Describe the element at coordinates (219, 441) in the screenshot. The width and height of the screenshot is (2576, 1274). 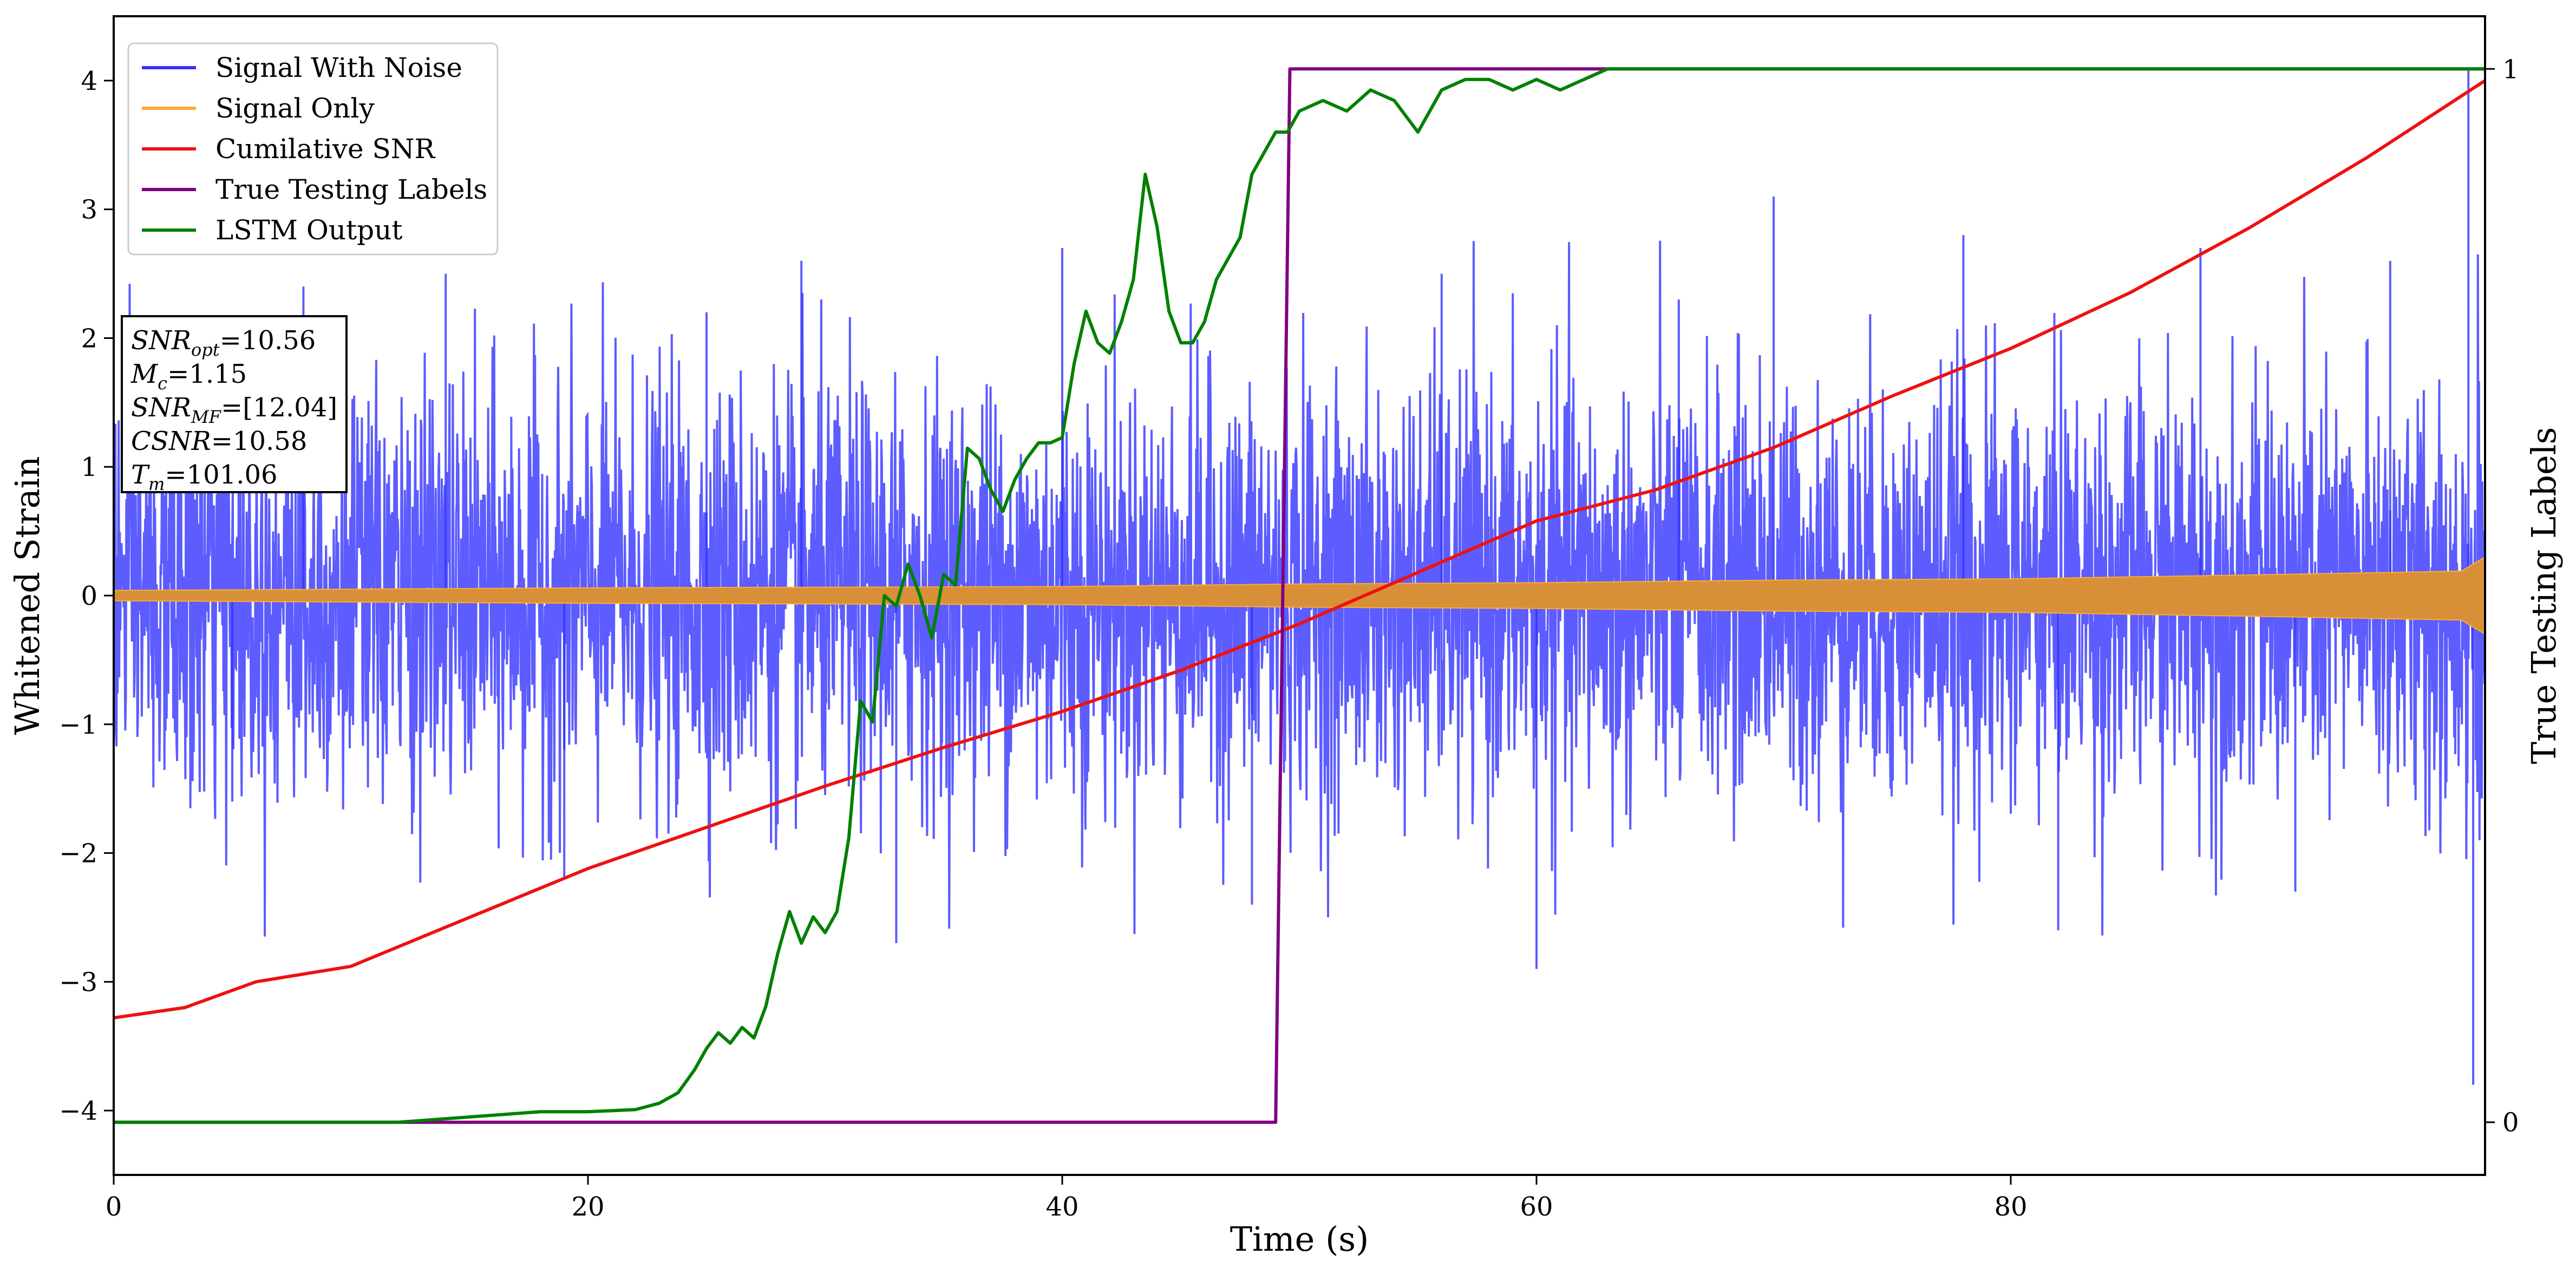
I see `annotation-csnr: CSNR=10.58` at that location.